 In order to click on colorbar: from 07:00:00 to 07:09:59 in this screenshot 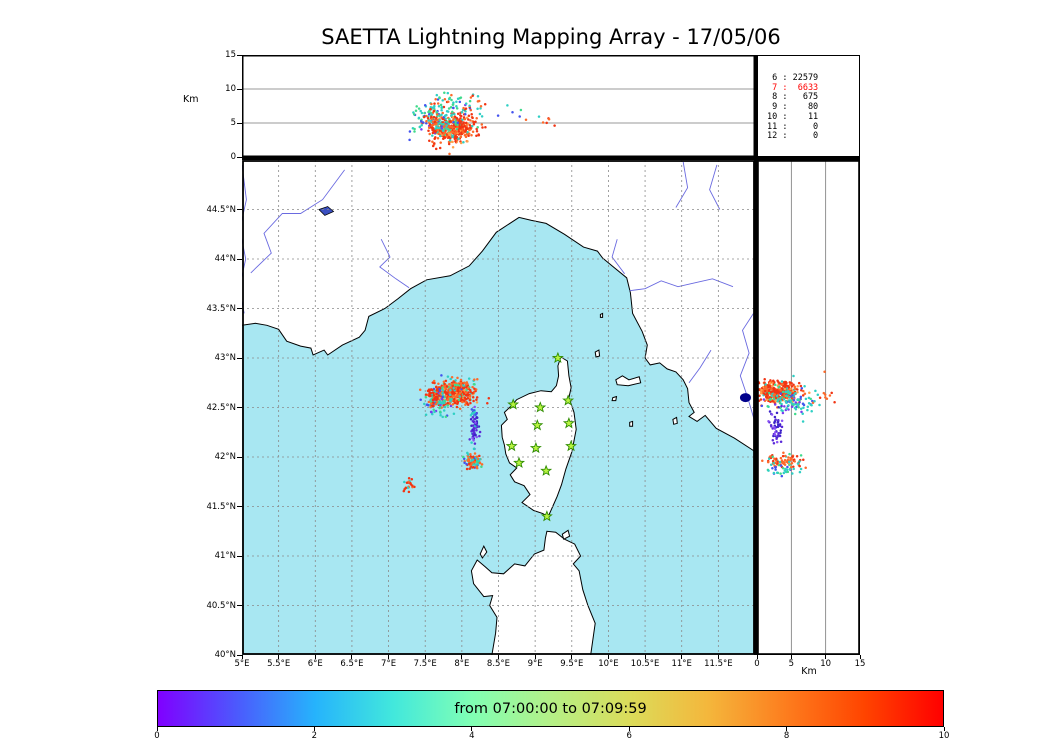, I will do `click(550, 708)`.